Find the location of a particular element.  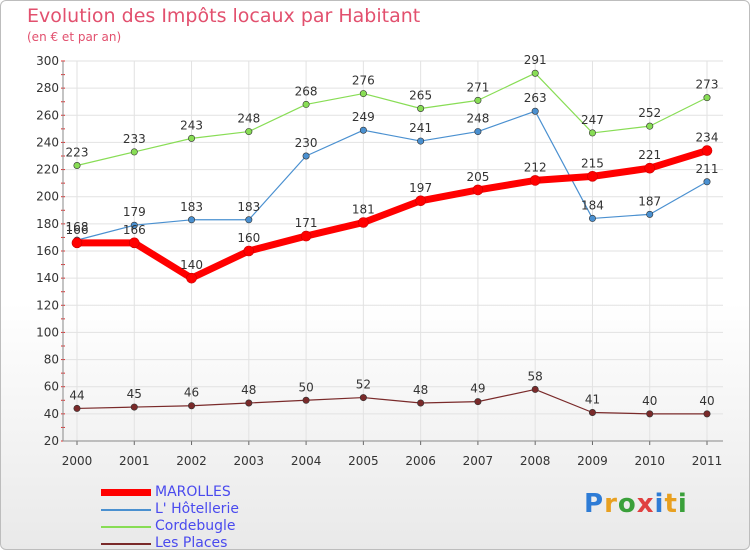

series-line-Les Places is located at coordinates (392, 401).